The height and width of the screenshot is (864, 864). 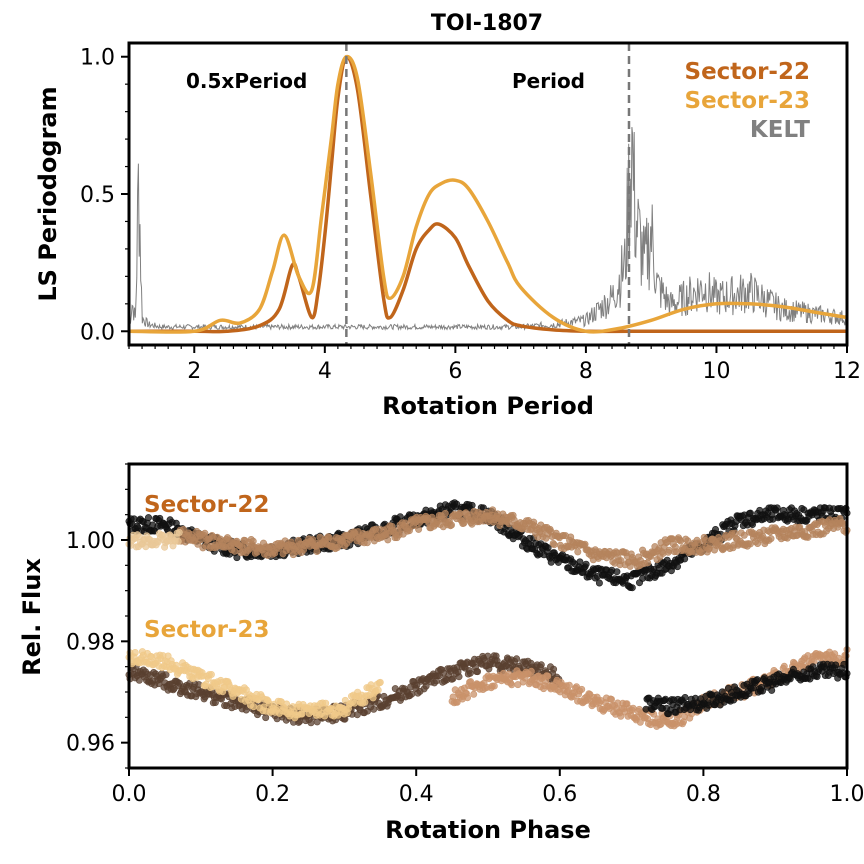 I want to click on x-tick-label: 0.4, so click(x=416, y=794).